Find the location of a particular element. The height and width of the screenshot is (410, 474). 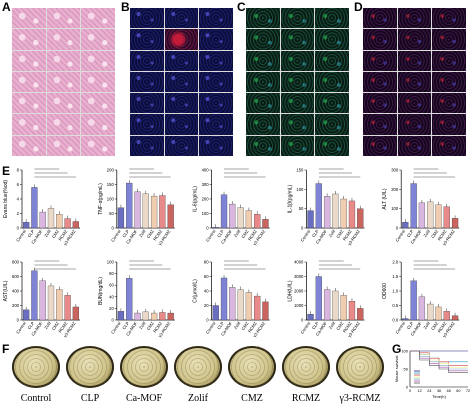

y-axis-label: LDH(U/L) is located at coordinates (290, 290).